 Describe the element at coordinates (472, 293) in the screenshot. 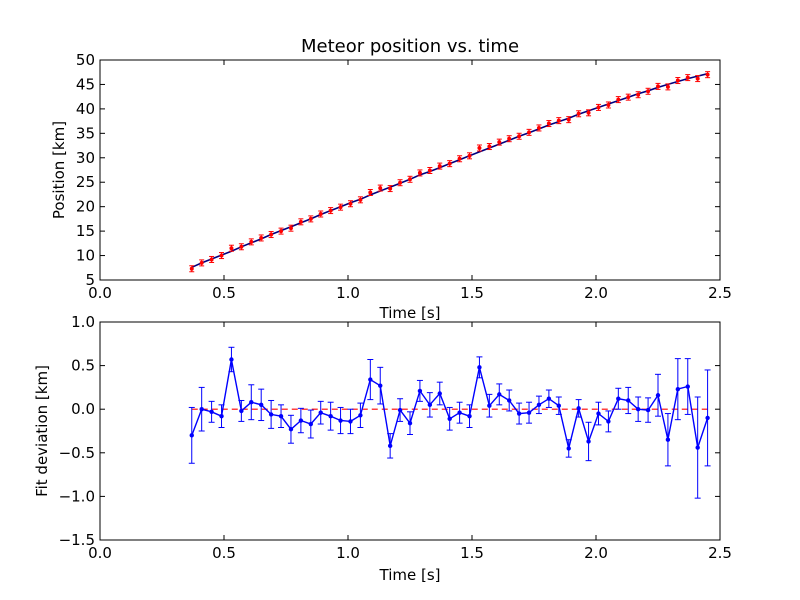

I see `position-x-tick-label: 1.5` at that location.